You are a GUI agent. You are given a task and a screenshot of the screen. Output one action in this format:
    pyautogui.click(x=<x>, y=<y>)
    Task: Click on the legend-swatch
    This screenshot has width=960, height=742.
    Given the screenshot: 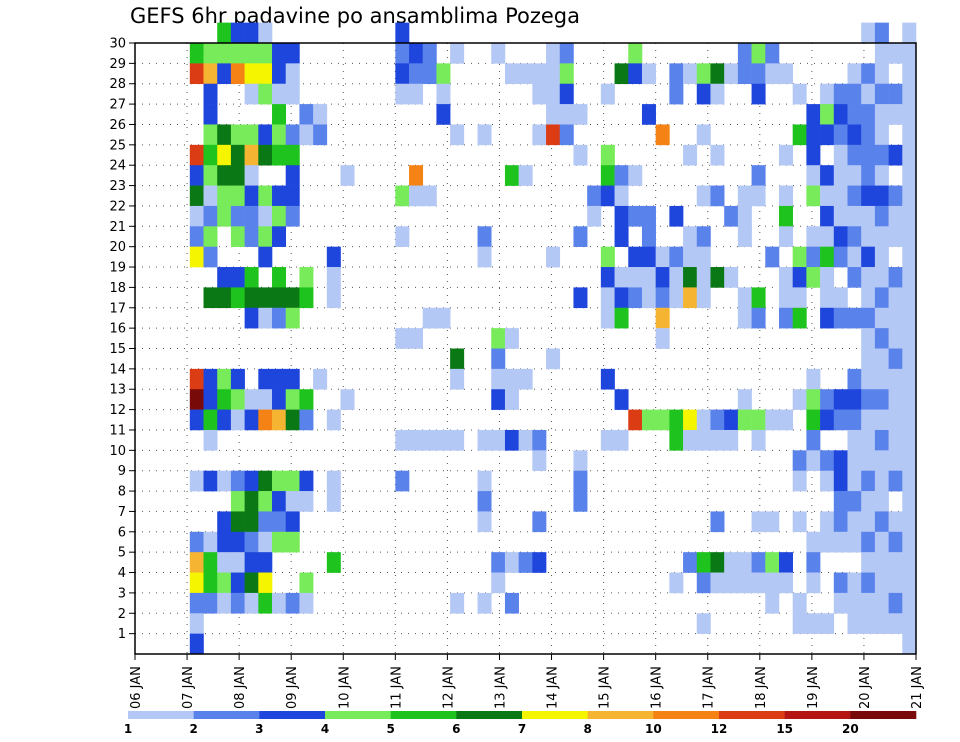 What is the action you would take?
    pyautogui.click(x=161, y=715)
    